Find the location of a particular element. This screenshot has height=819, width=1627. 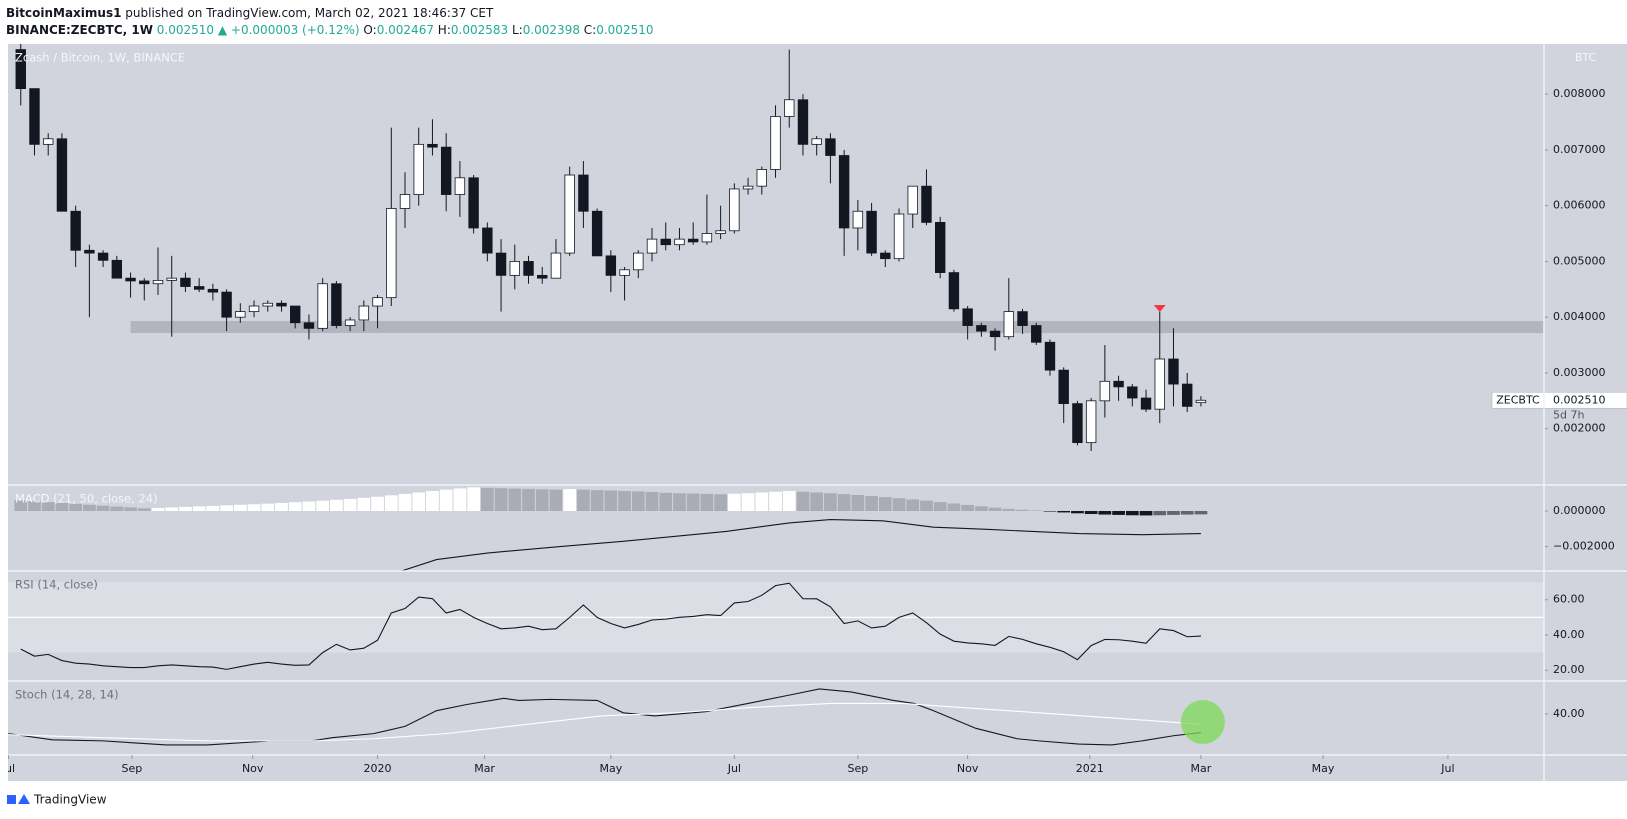

symbol: BINANCE:ZECBTC, 1W is located at coordinates (79, 30).